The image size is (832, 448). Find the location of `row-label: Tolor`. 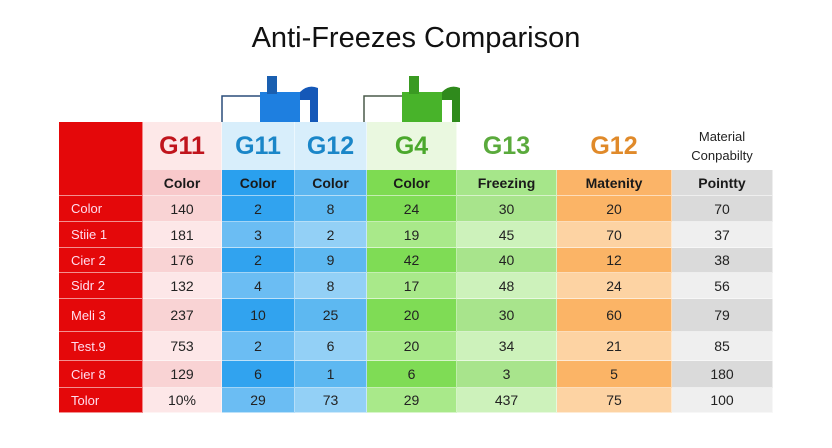

row-label: Tolor is located at coordinates (101, 400).